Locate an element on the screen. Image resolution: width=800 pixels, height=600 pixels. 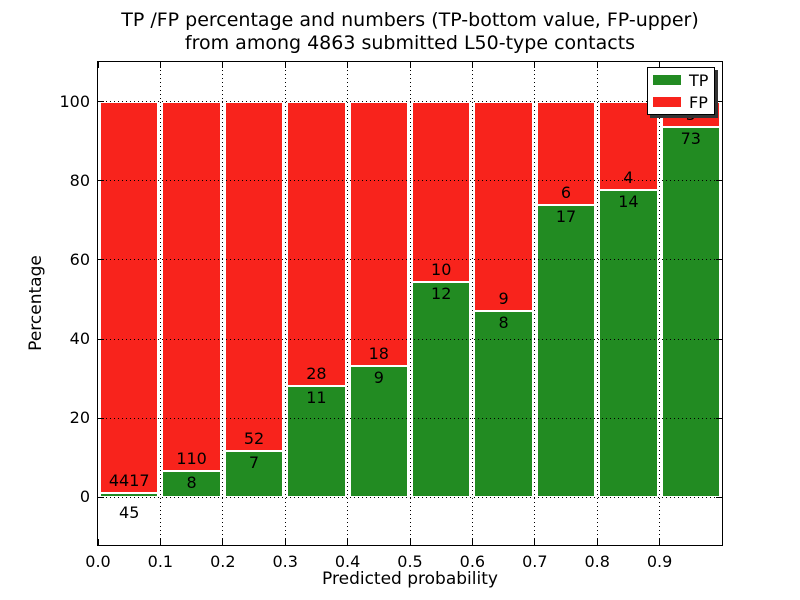
legend-label-tp: TP is located at coordinates (699, 80).